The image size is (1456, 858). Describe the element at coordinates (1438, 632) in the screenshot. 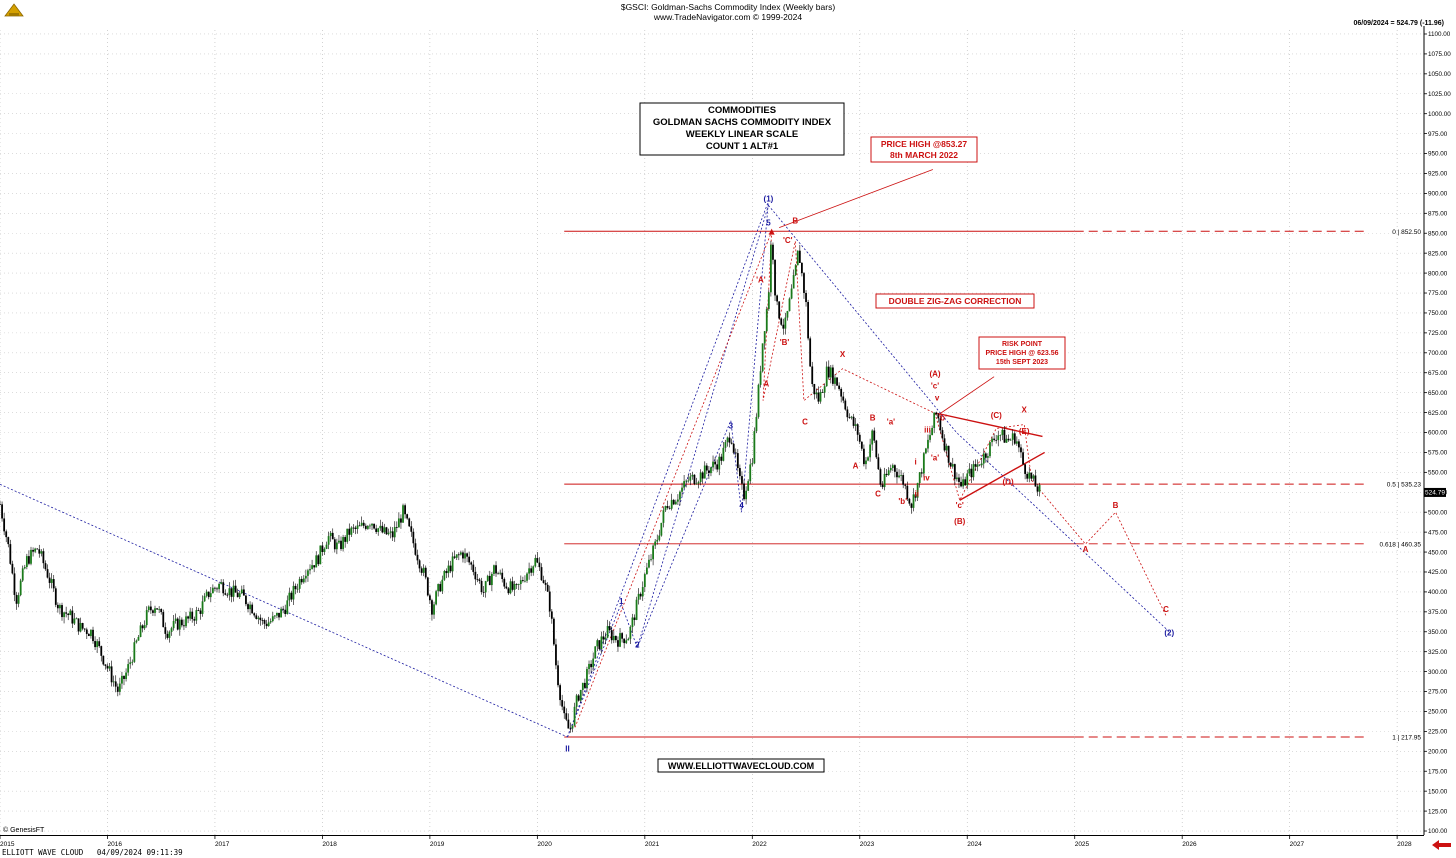

I see `y-tick-label: 350.00` at that location.